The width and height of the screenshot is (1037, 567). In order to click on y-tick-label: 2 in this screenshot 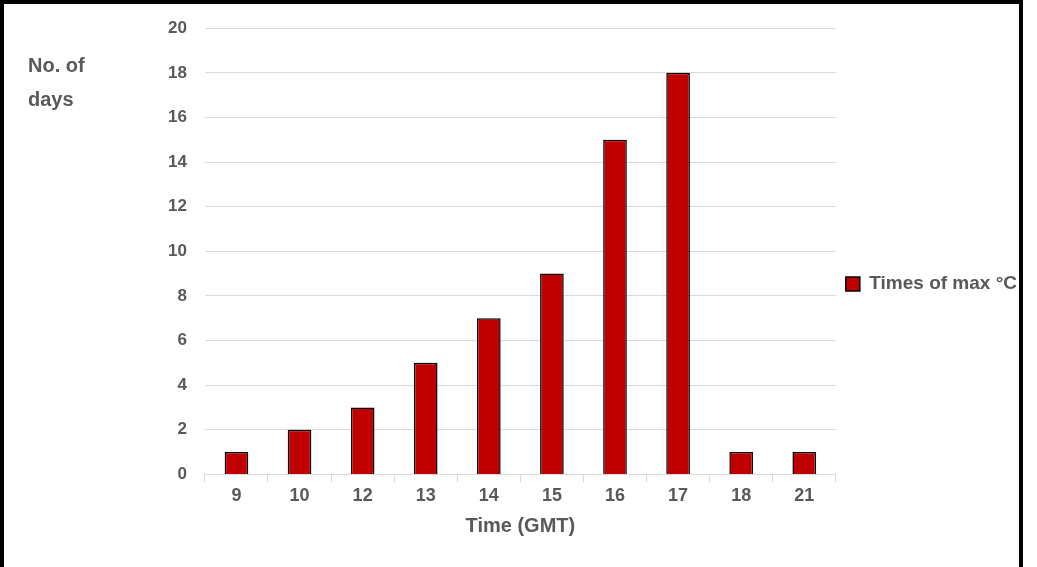, I will do `click(182, 429)`.